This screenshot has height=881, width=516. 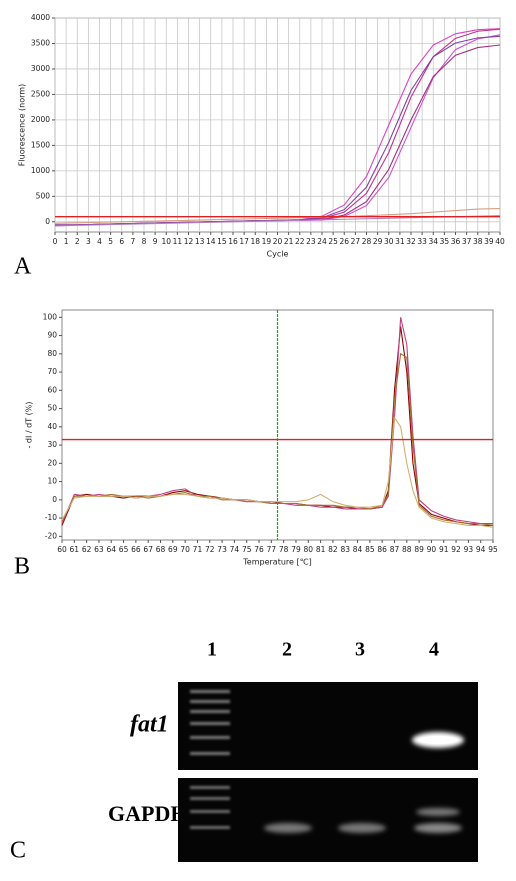 I want to click on y-tick-label: 500, so click(x=43, y=195).